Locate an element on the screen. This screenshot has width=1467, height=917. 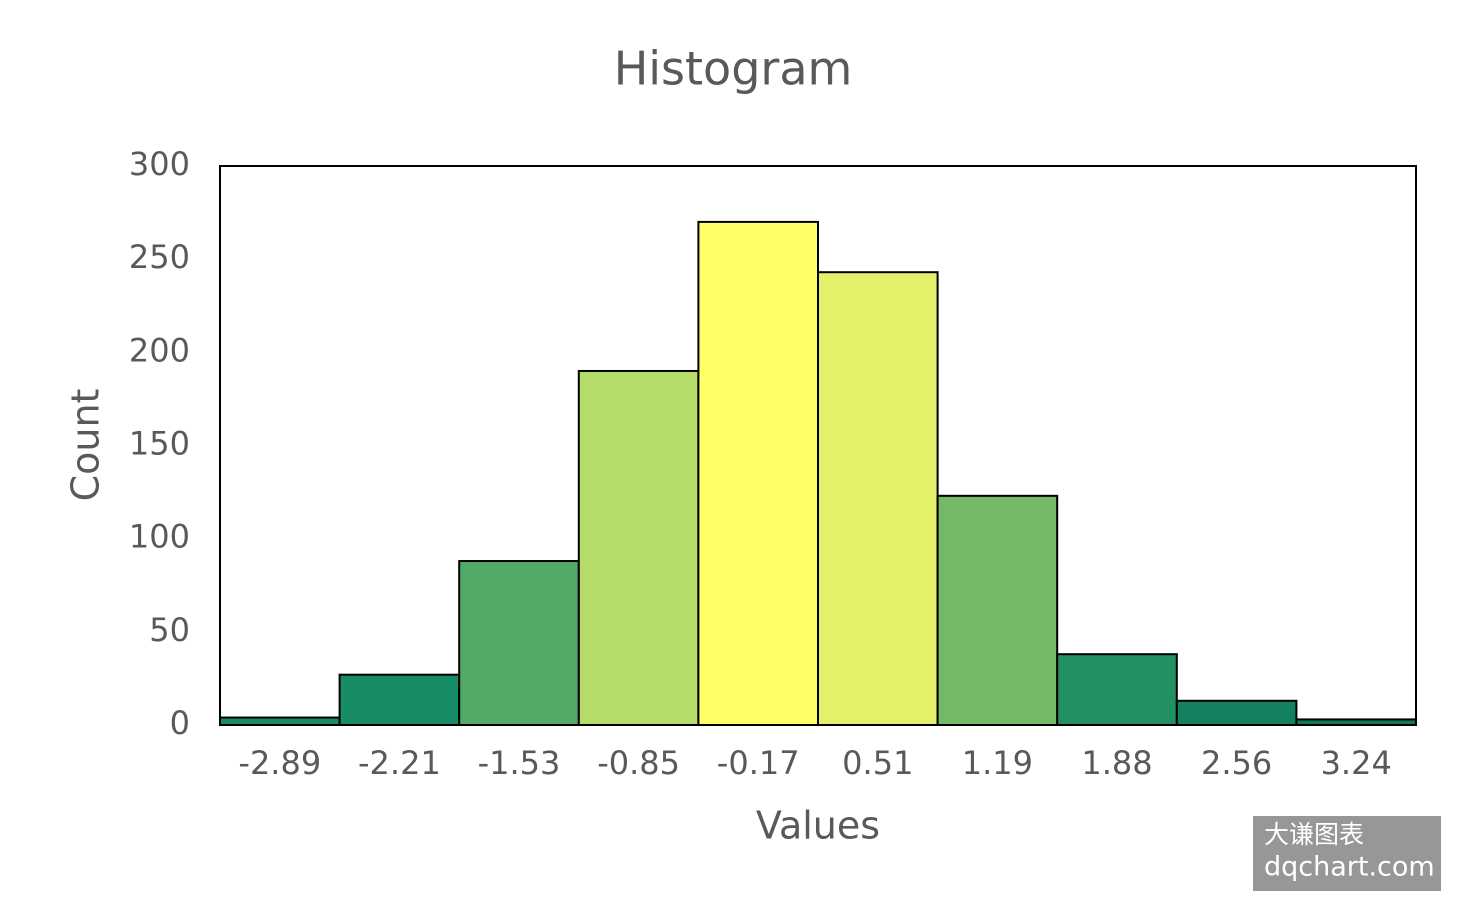
y-tick-label: 300 is located at coordinates (159, 164).